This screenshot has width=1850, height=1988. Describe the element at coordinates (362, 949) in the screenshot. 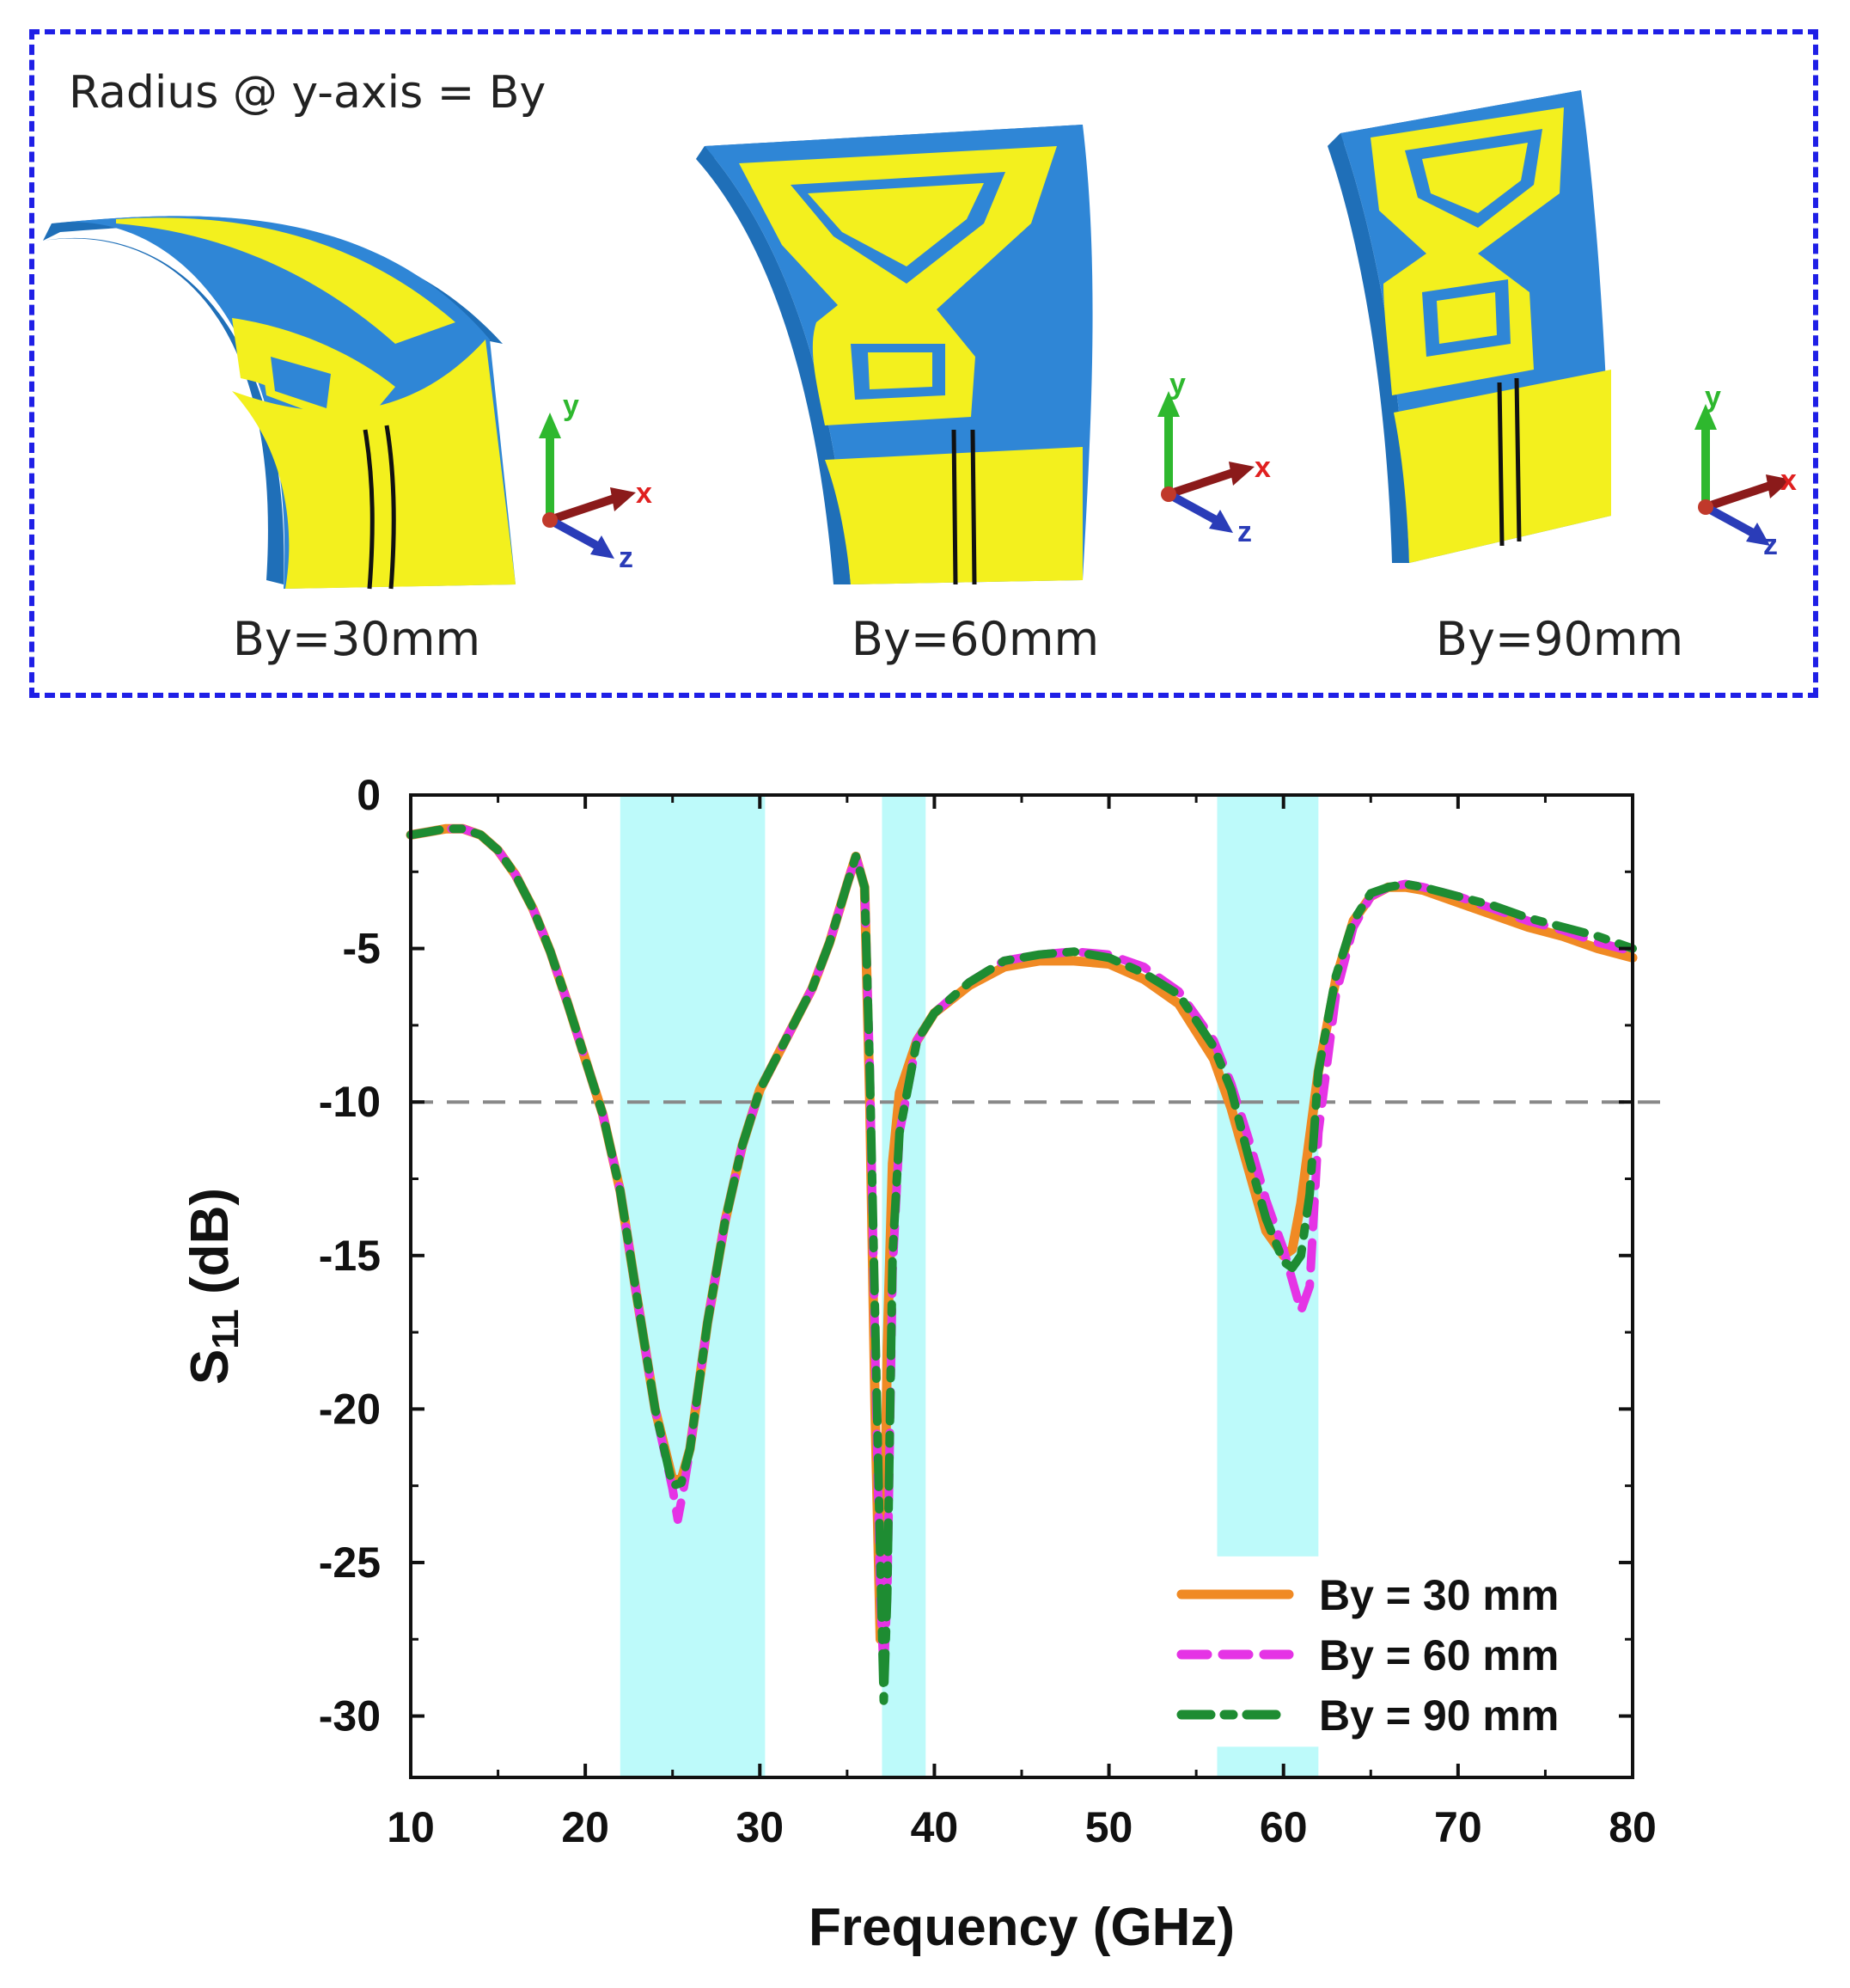

I see `y-tick-label: -5` at that location.